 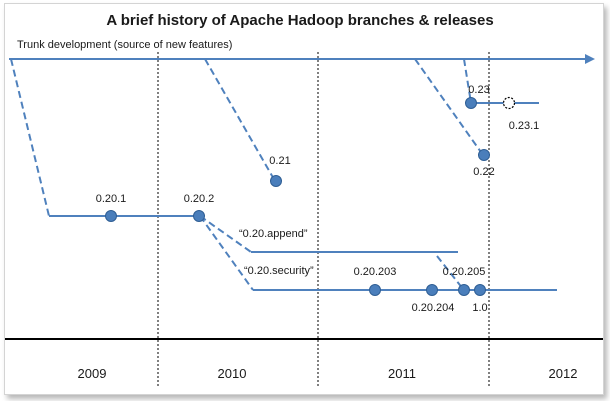 I want to click on year-label-2010: 2010, so click(x=232, y=373).